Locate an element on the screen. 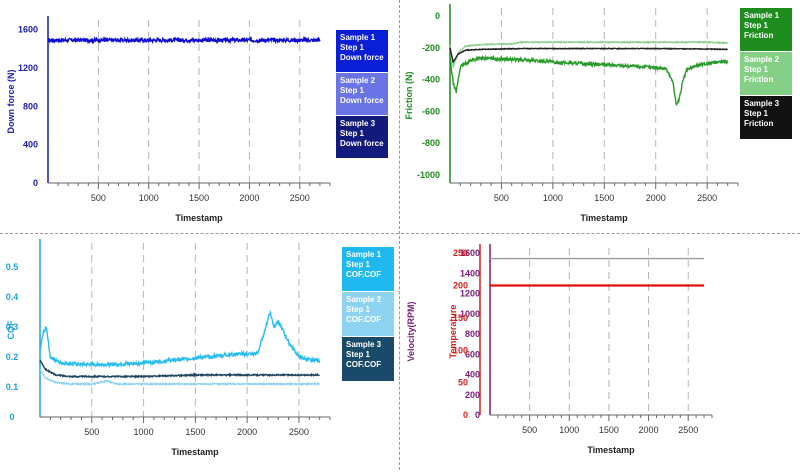 The height and width of the screenshot is (475, 800). y-axis-title: COF is located at coordinates (11, 330).